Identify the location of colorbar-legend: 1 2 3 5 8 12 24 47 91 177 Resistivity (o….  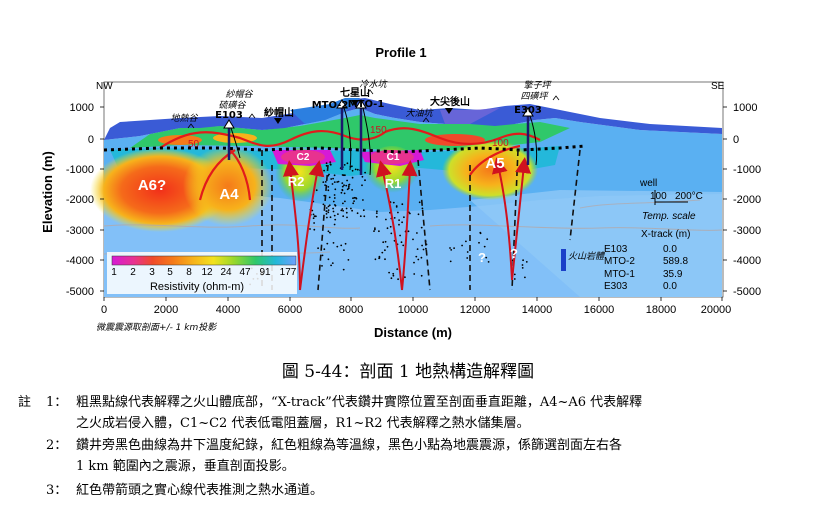
(202, 273).